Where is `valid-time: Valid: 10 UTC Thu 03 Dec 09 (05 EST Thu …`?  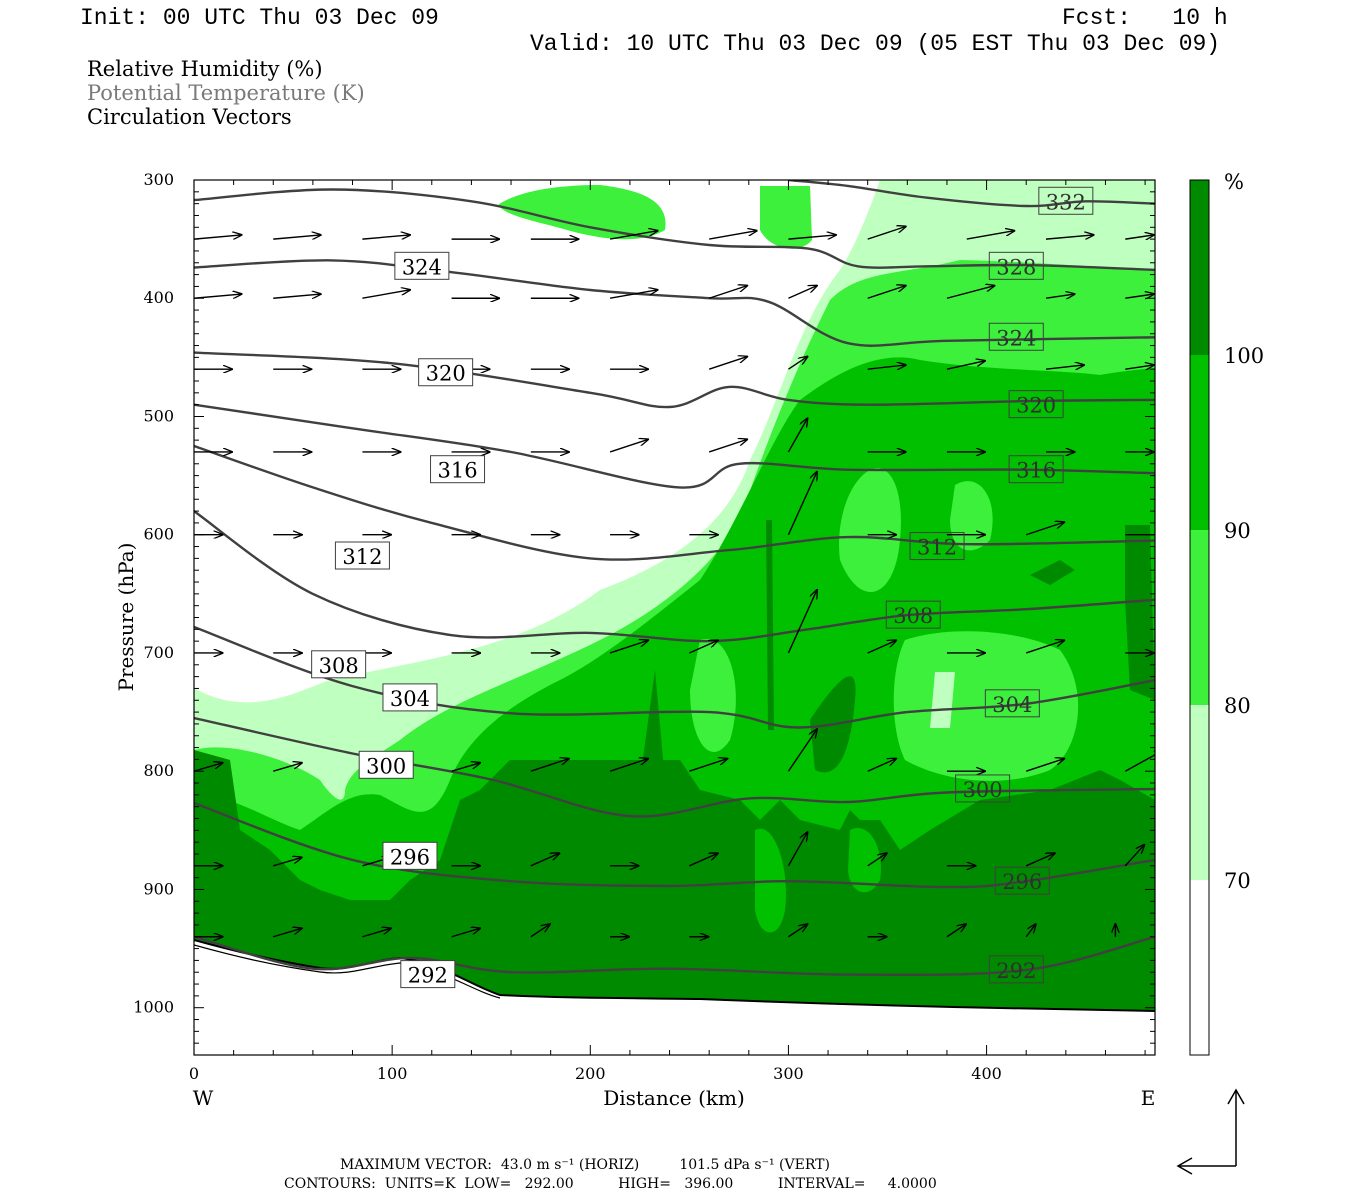 valid-time: Valid: 10 UTC Thu 03 Dec 09 (05 EST Thu … is located at coordinates (875, 44).